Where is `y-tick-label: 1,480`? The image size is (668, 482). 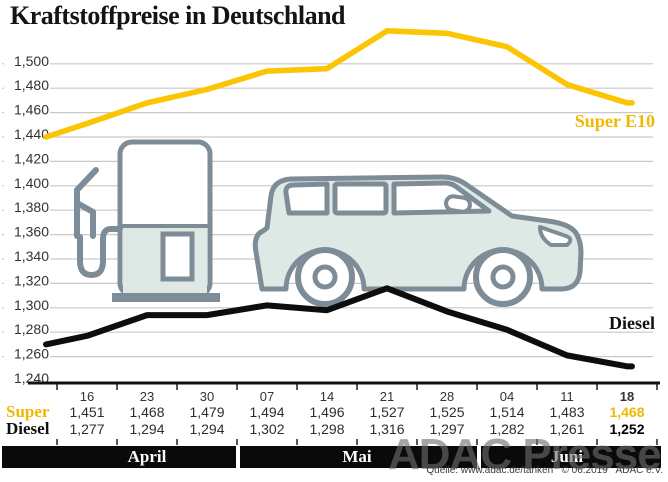 y-tick-label: 1,480 is located at coordinates (31, 85).